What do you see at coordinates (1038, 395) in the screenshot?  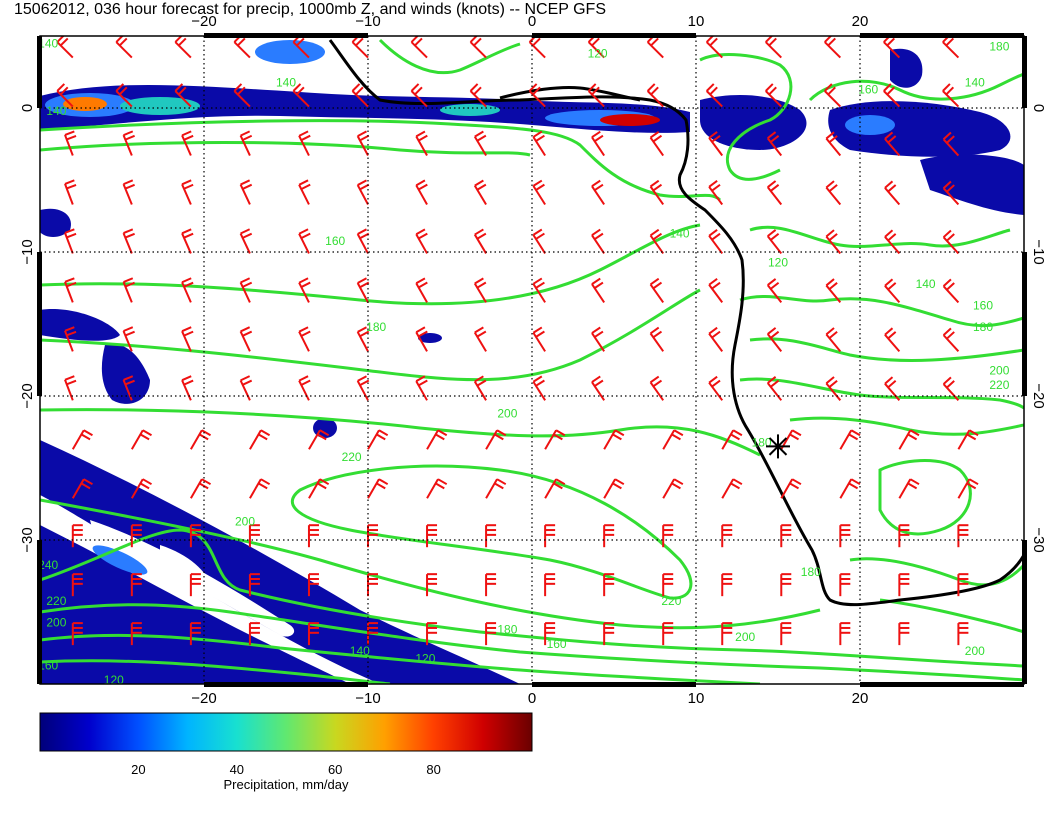 I see `lat-tick-label-right: −20` at bounding box center [1038, 395].